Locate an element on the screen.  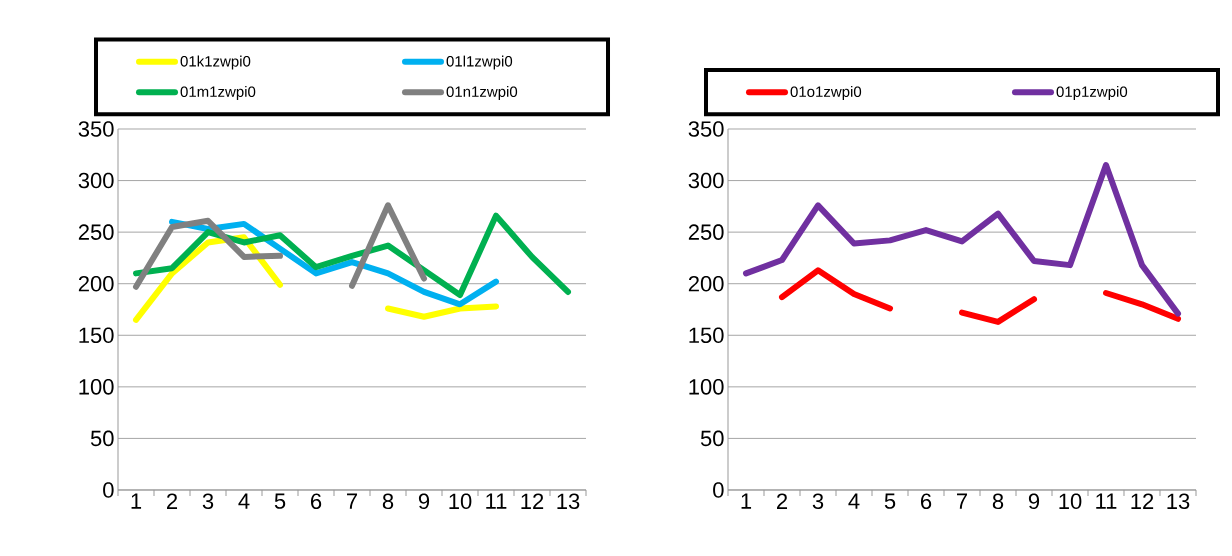
legend-label: 01l1zwpi0 is located at coordinates (479, 62).